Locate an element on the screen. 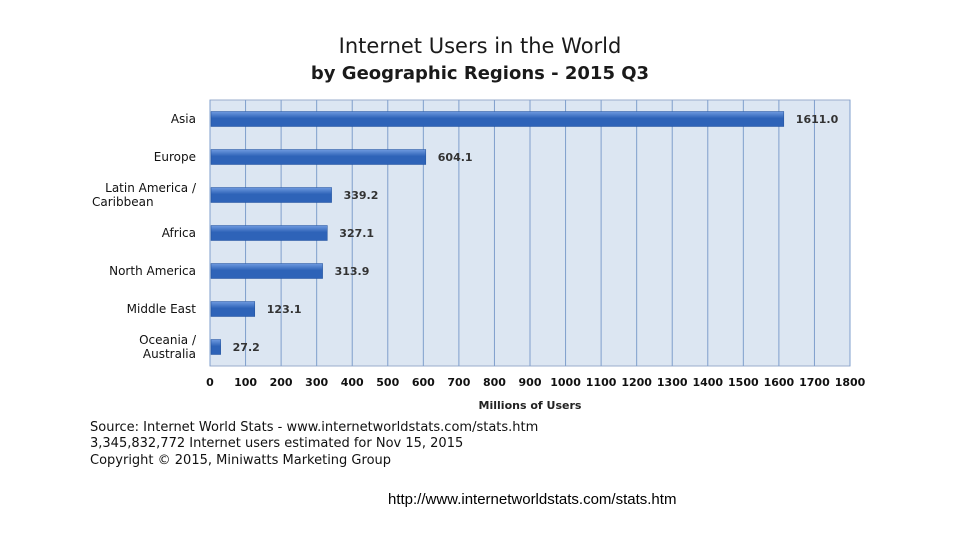 The height and width of the screenshot is (540, 960). category-label: Middle East is located at coordinates (162, 309).